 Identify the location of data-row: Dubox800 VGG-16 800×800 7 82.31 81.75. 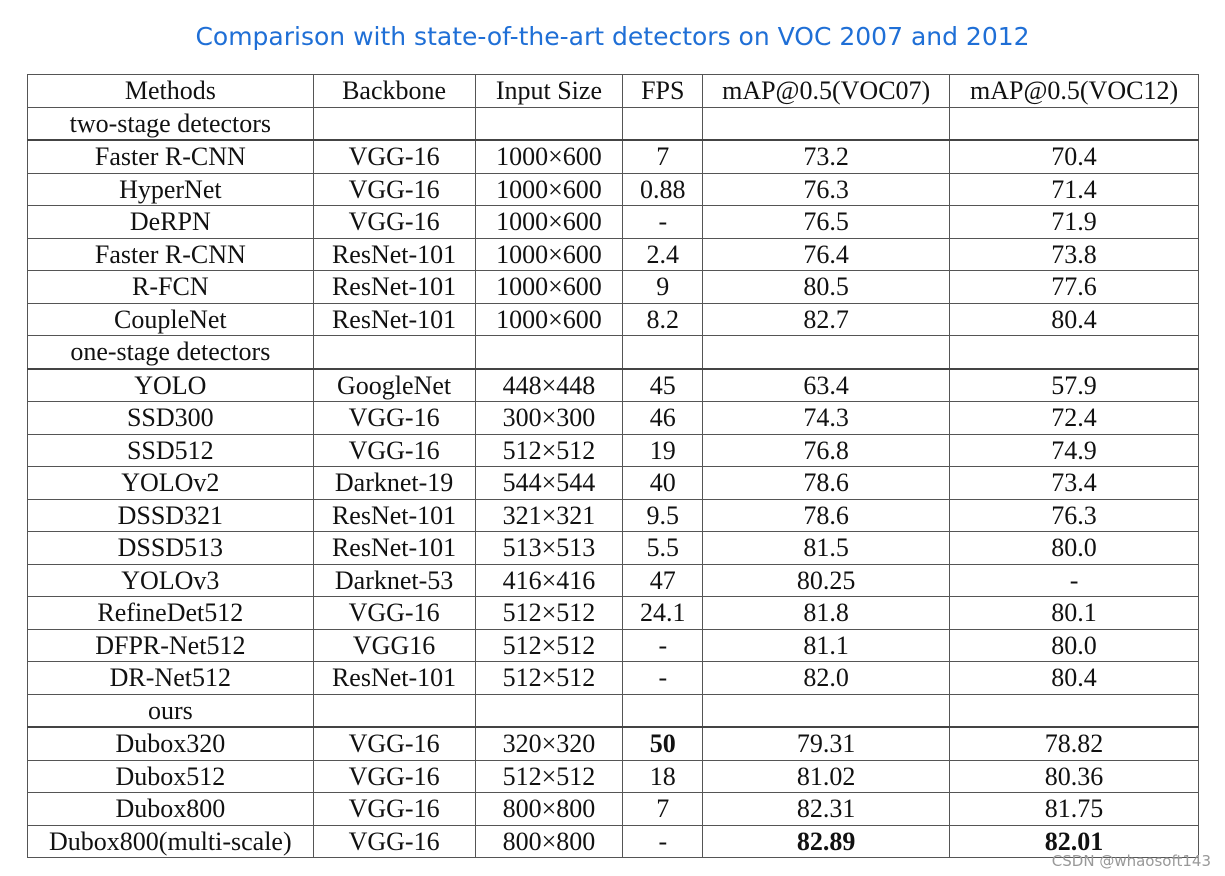
(613, 809).